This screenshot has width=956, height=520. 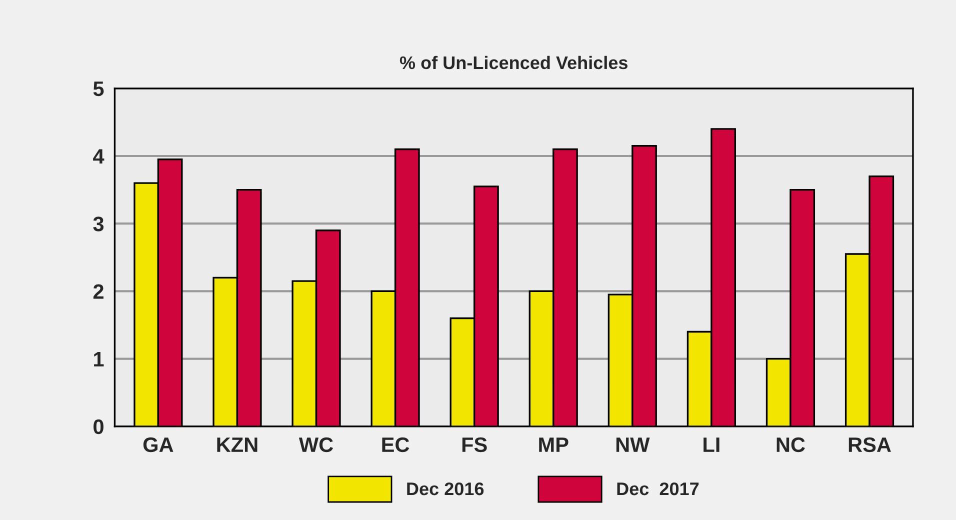 I want to click on x-tick-label: RSA, so click(x=869, y=444).